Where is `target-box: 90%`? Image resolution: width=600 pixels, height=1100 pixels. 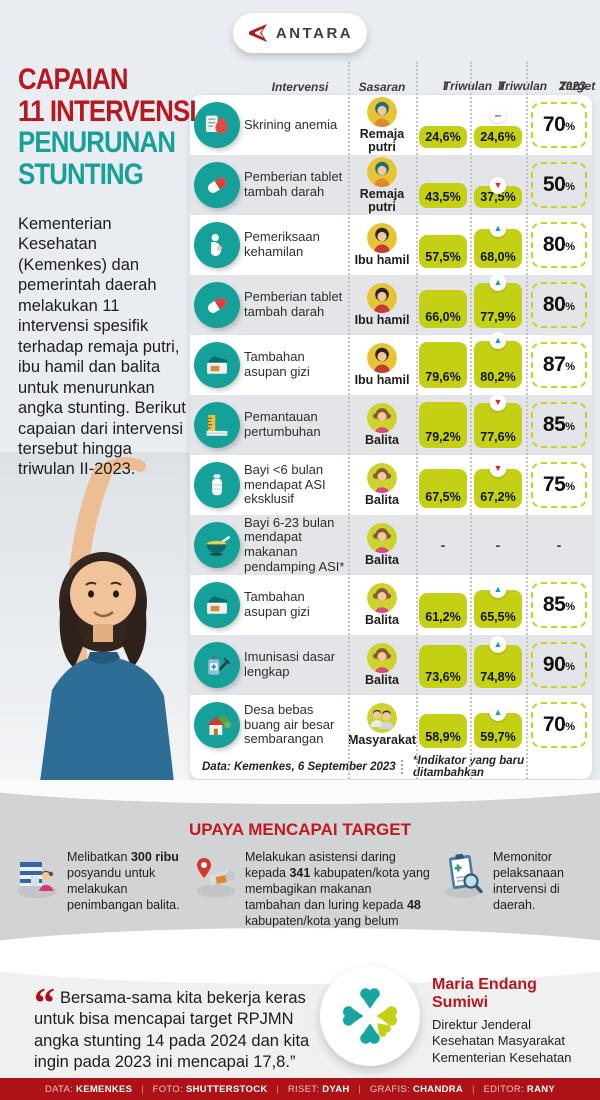
target-box: 90% is located at coordinates (559, 665).